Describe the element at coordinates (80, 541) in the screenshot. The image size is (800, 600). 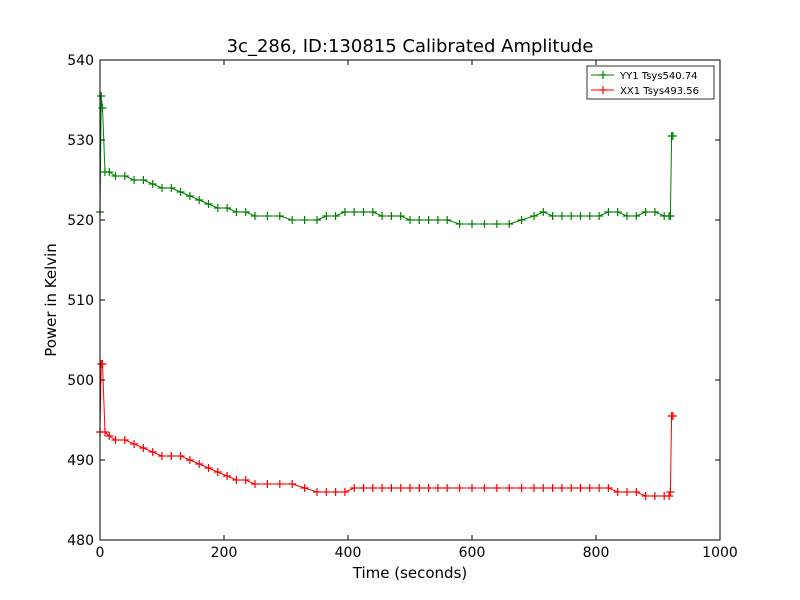
I see `y-tick-label: 480` at that location.